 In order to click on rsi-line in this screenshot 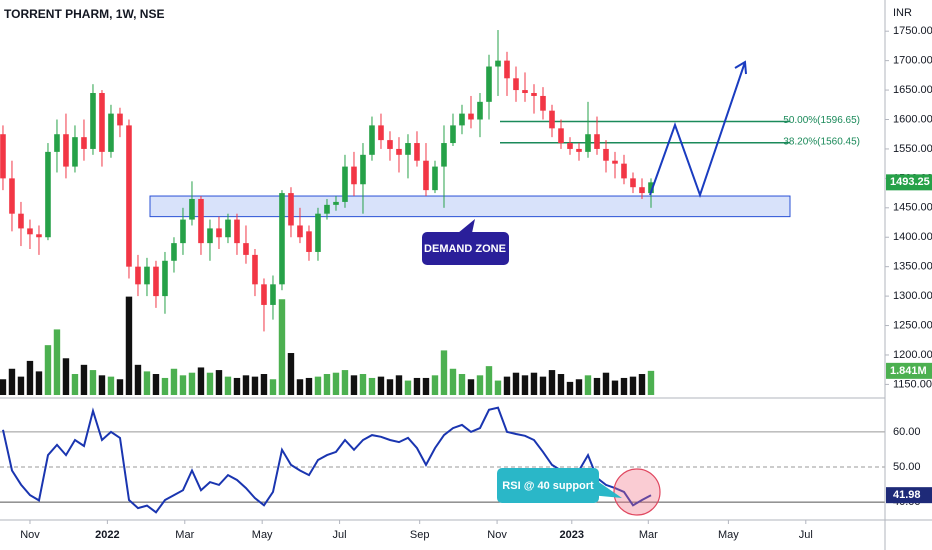, I will do `click(327, 460)`.